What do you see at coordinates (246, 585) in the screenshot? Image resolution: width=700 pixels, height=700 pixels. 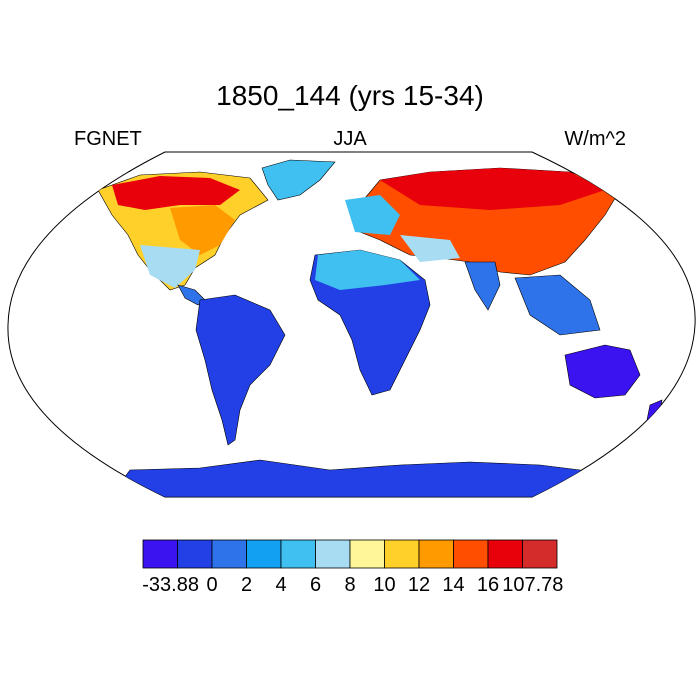 I see `colorbar-tick-label: 2` at bounding box center [246, 585].